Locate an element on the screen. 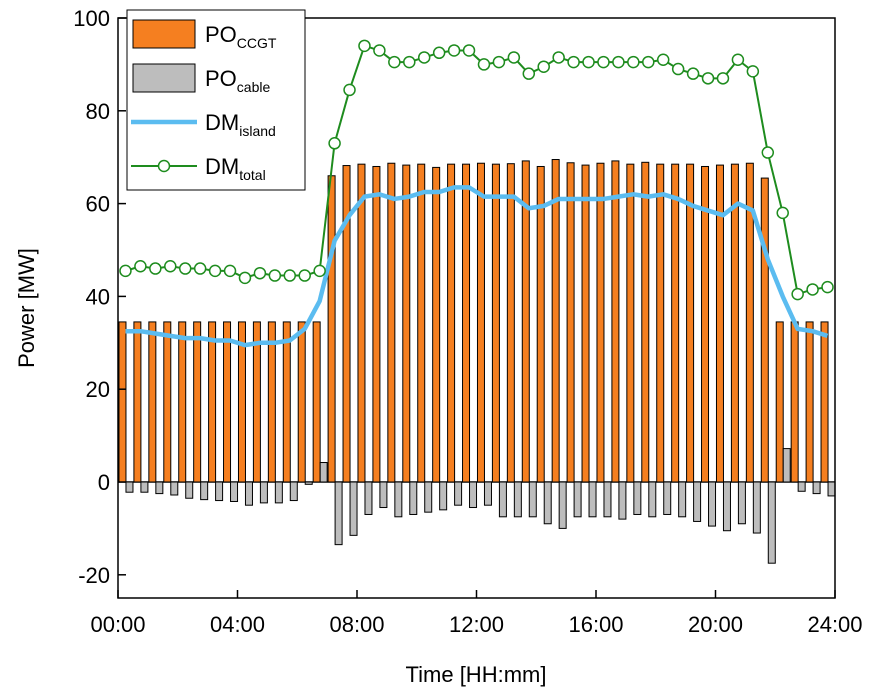  legend-marker is located at coordinates (164, 166).